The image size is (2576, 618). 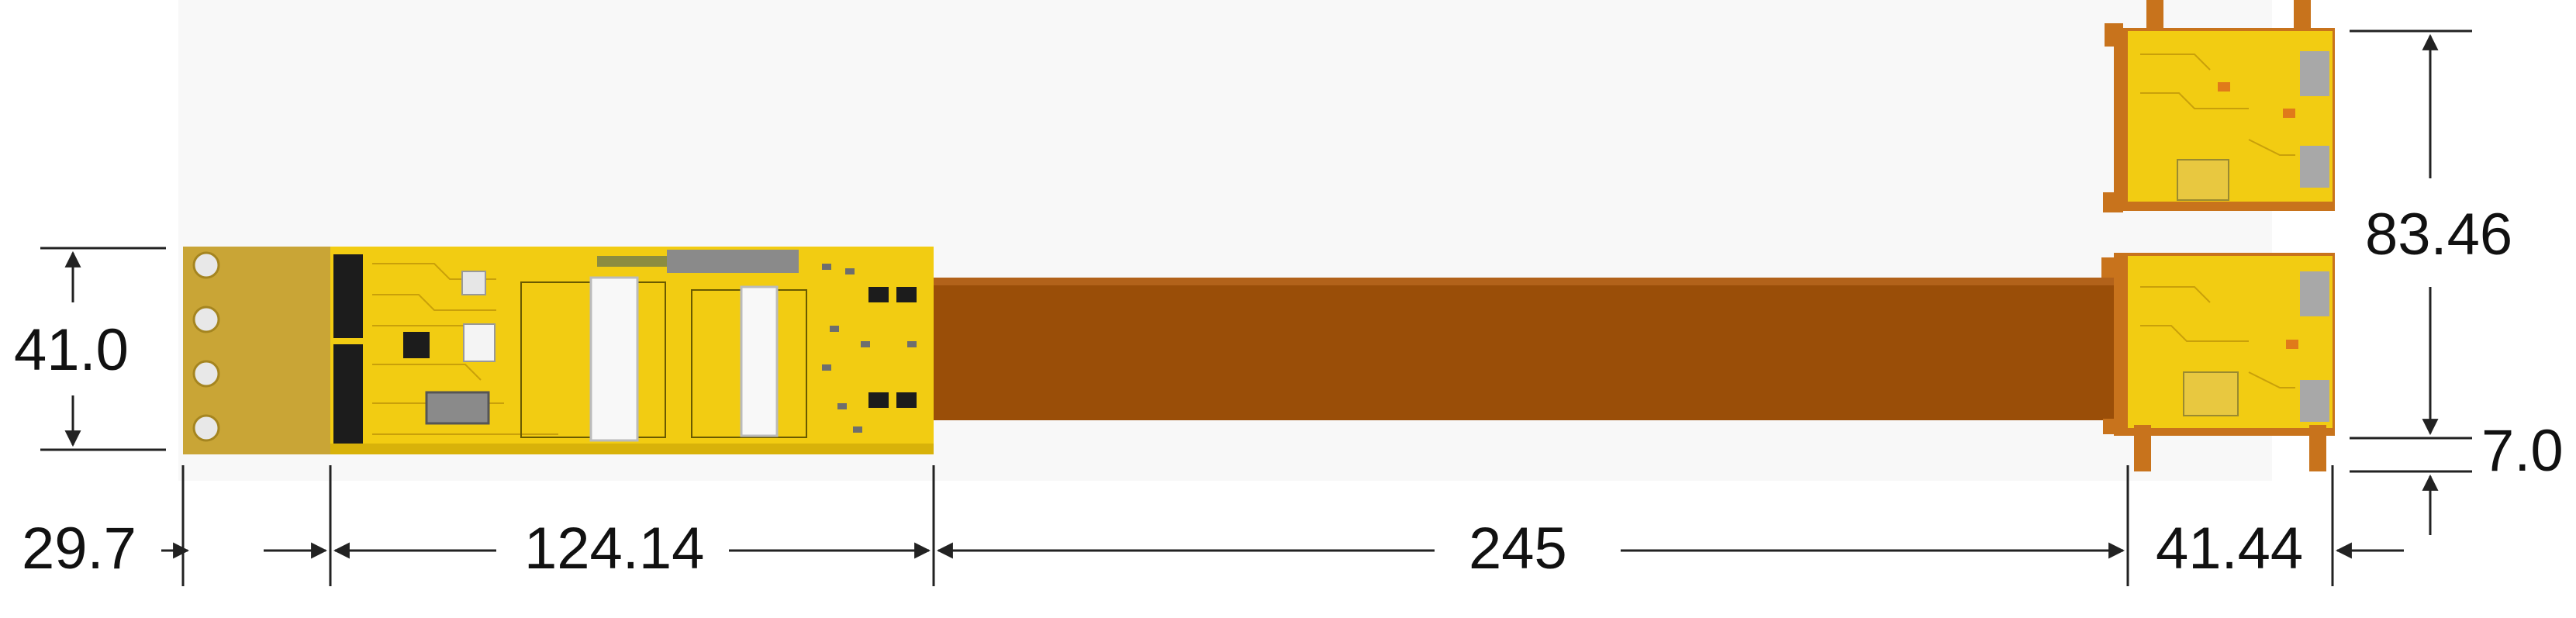 I want to click on flex-cable-body, so click(x=1527, y=349).